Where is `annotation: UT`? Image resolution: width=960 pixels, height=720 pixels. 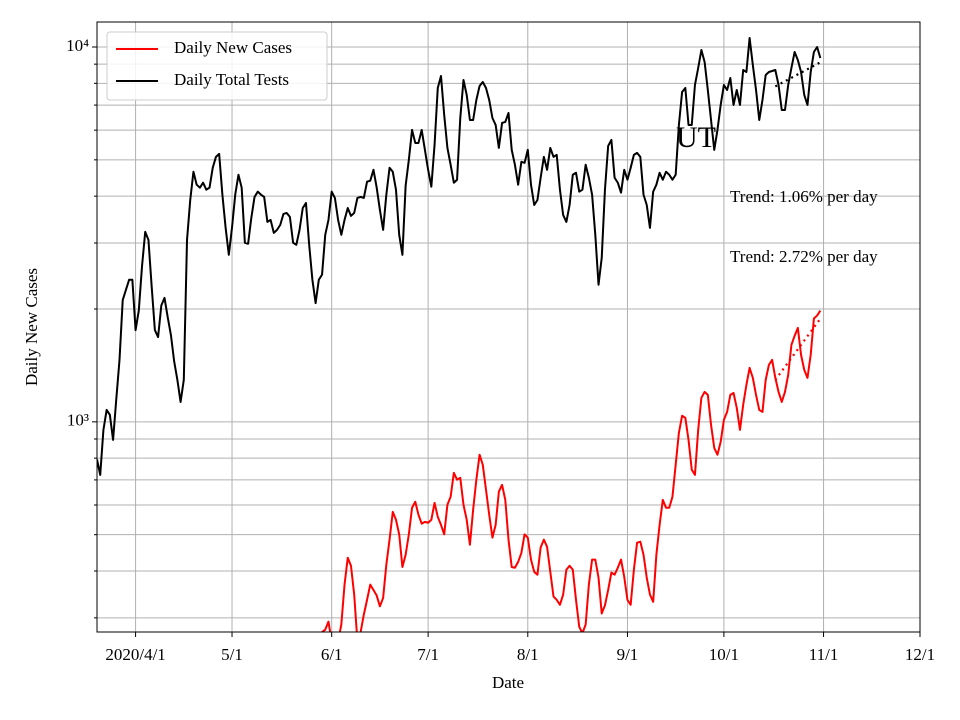 annotation: UT is located at coordinates (696, 137).